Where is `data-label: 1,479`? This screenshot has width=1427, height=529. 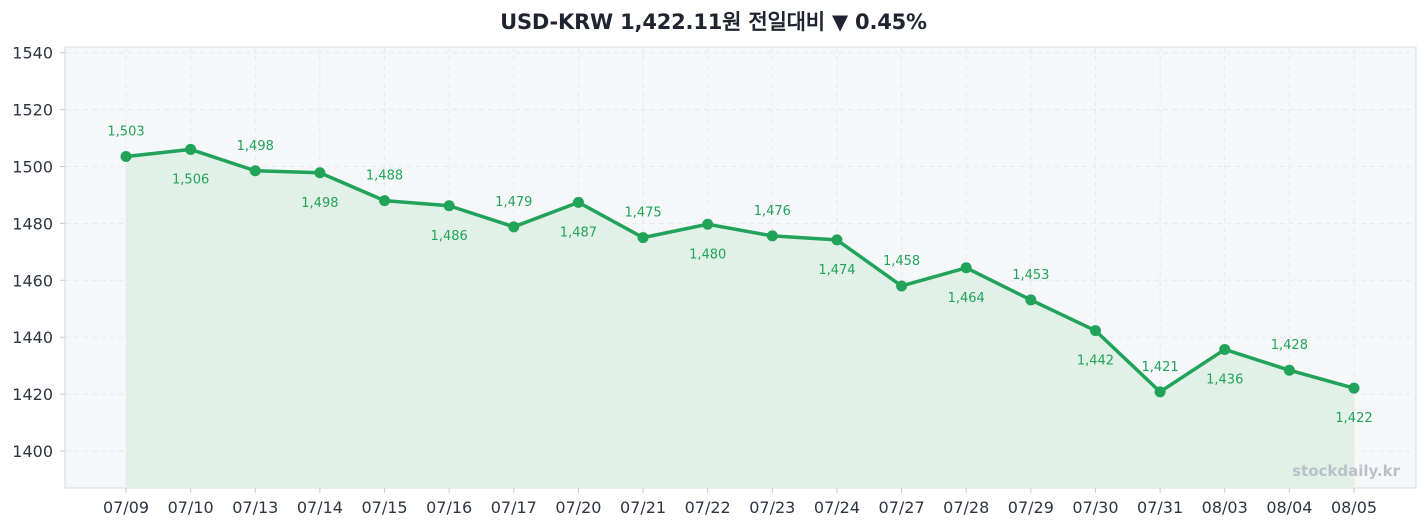
data-label: 1,479 is located at coordinates (513, 202).